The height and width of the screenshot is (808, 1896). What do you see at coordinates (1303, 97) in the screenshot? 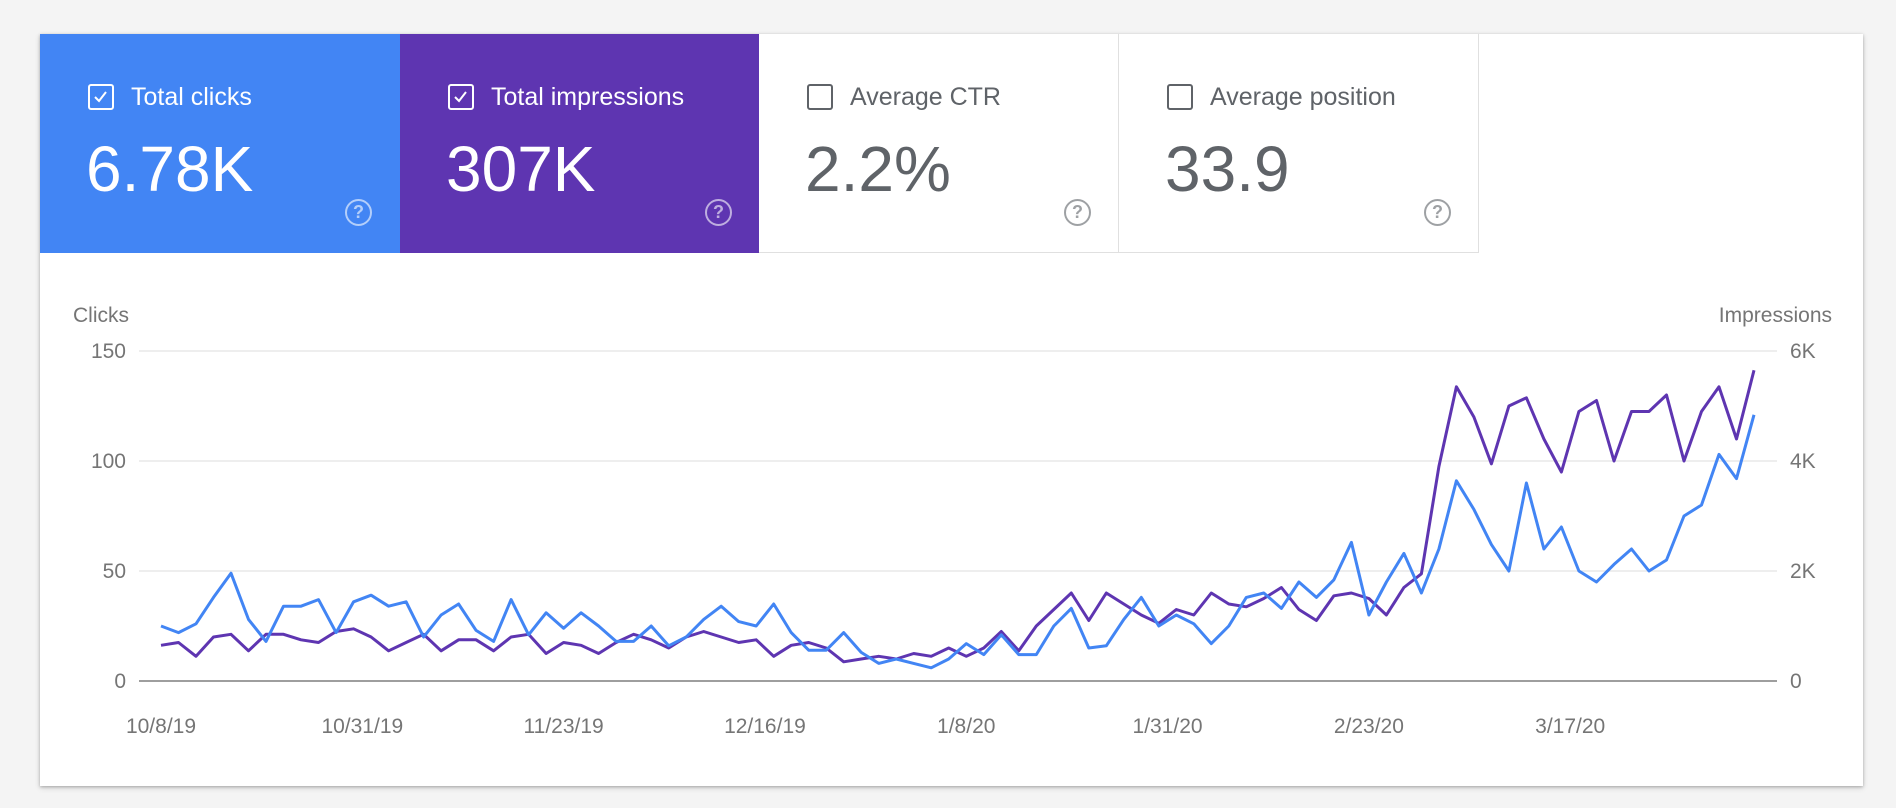
I see `metric-label: Average position` at bounding box center [1303, 97].